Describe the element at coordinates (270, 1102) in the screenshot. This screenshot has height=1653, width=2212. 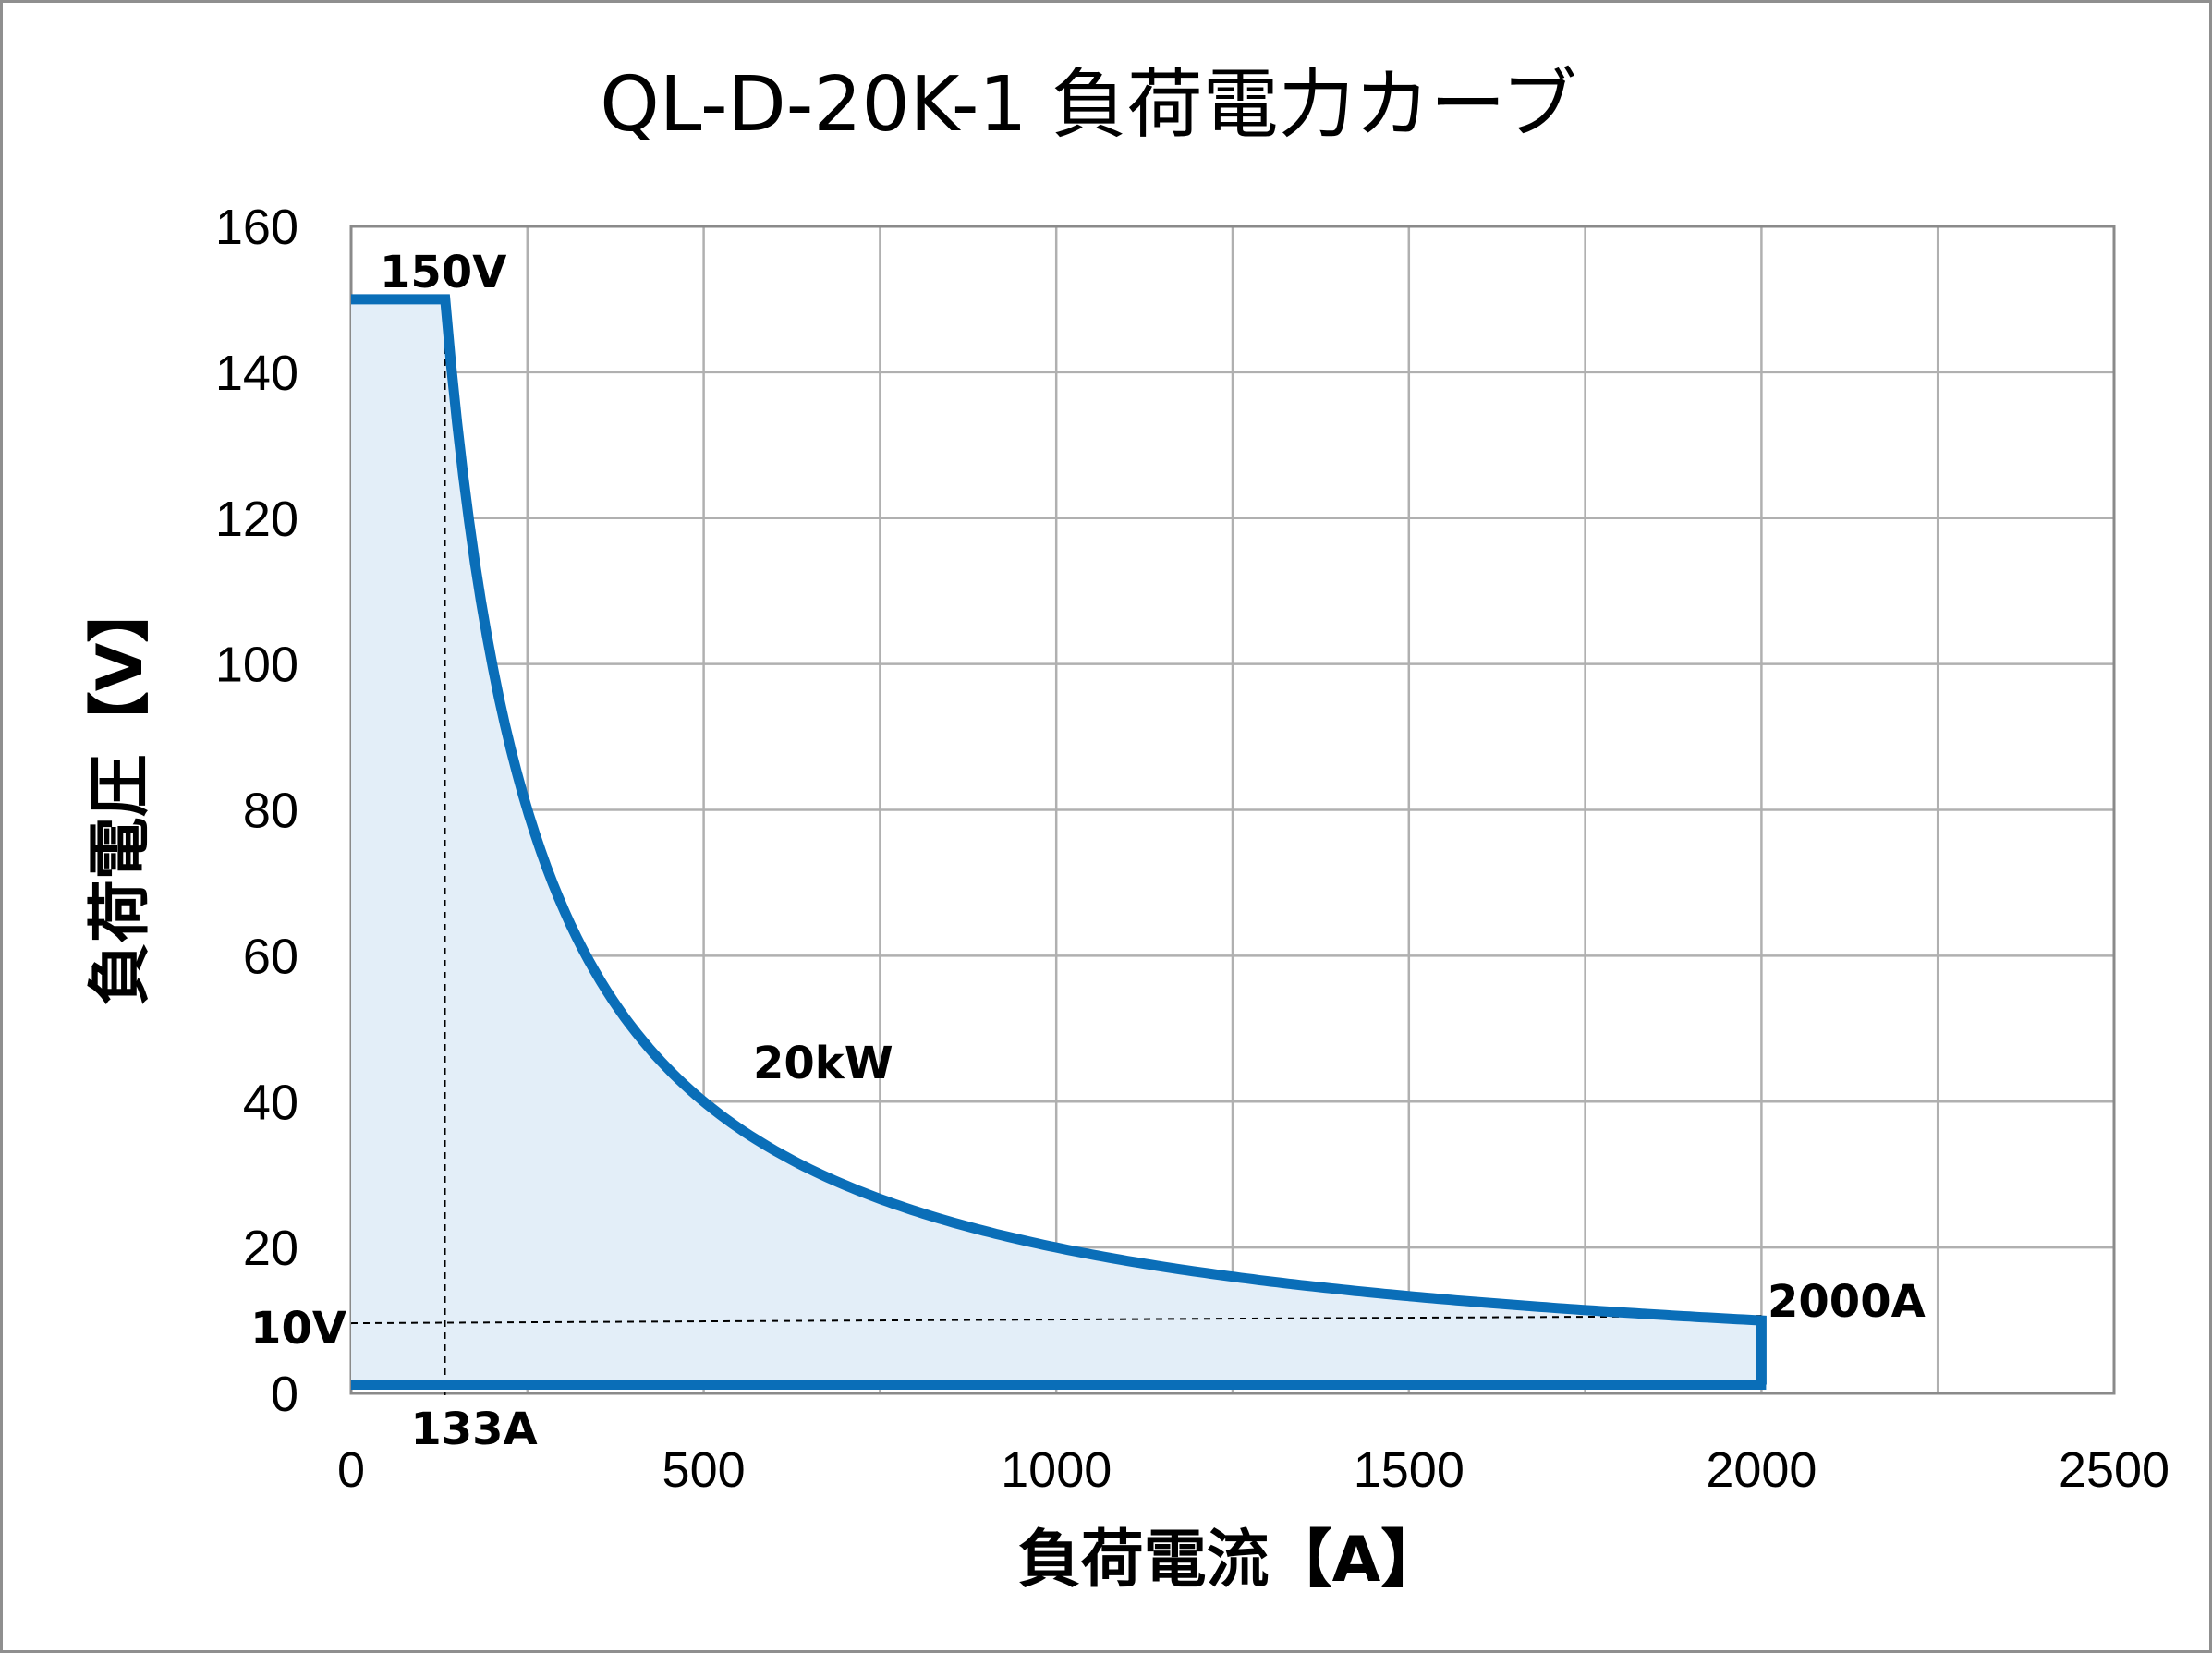
I see `y-tick-label: 40` at that location.